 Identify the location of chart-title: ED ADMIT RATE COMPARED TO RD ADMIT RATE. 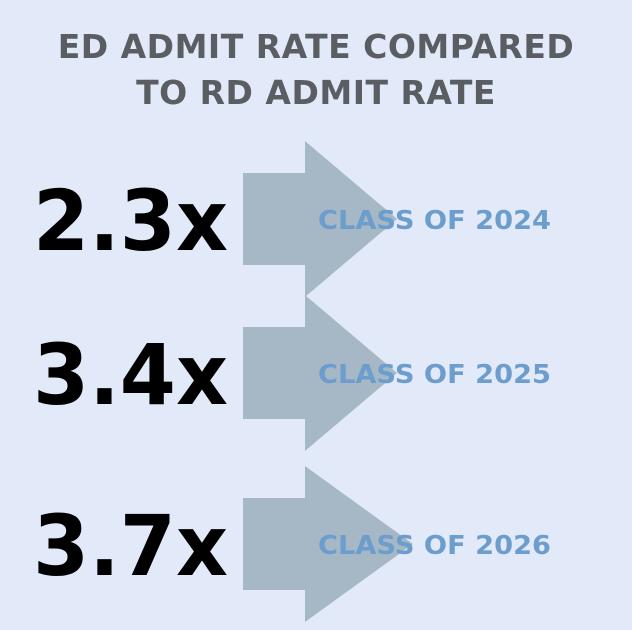
(316, 70).